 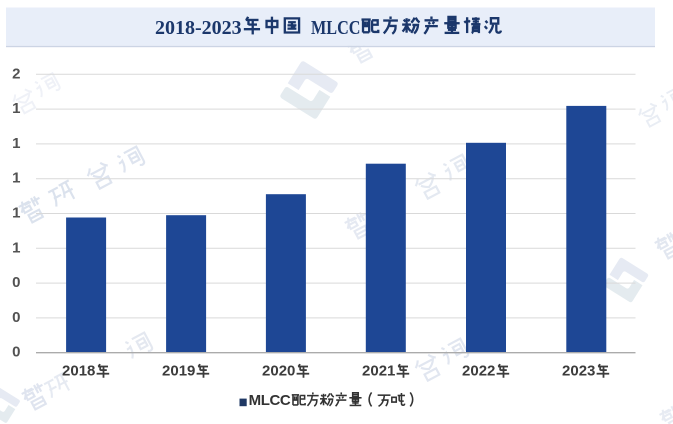 What do you see at coordinates (478, 370) in the screenshot?
I see `svg-text: 2022` at bounding box center [478, 370].